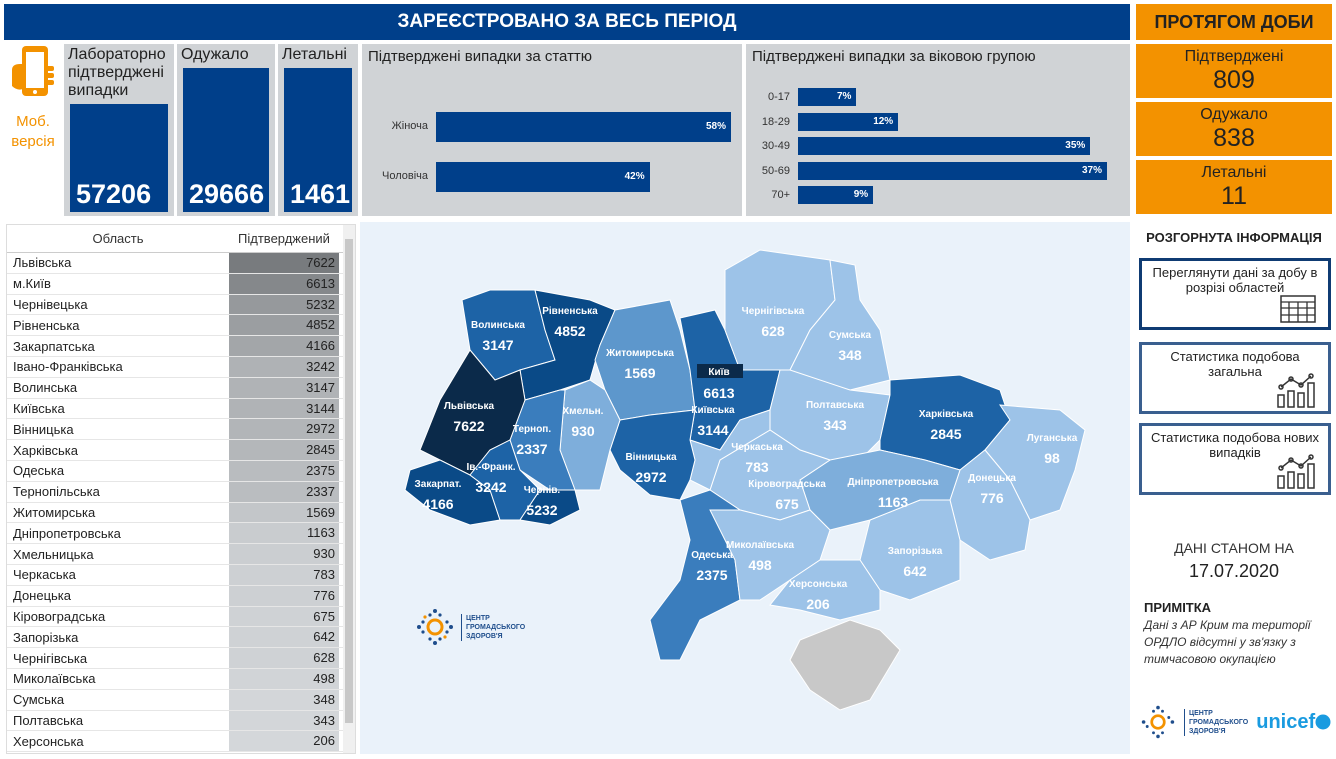  What do you see at coordinates (349, 489) in the screenshot?
I see `table-scrollbar` at bounding box center [349, 489].